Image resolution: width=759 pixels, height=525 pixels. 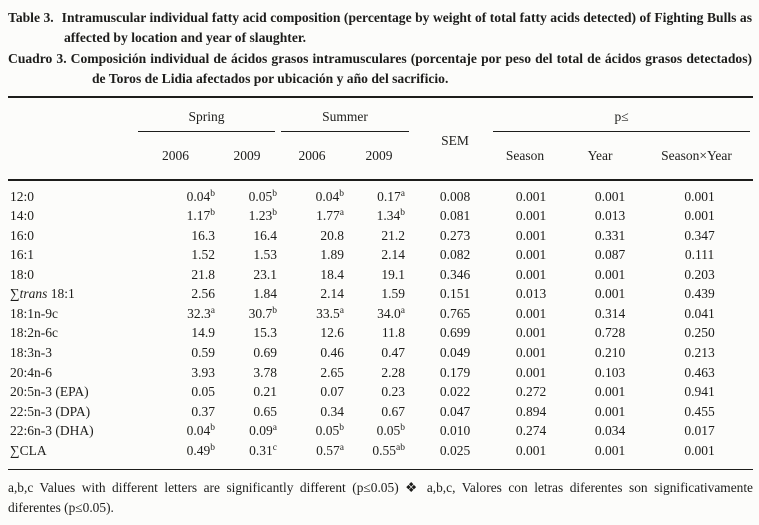 I want to click on value-cell-spring-2006: 0.37, so click(x=175, y=412).